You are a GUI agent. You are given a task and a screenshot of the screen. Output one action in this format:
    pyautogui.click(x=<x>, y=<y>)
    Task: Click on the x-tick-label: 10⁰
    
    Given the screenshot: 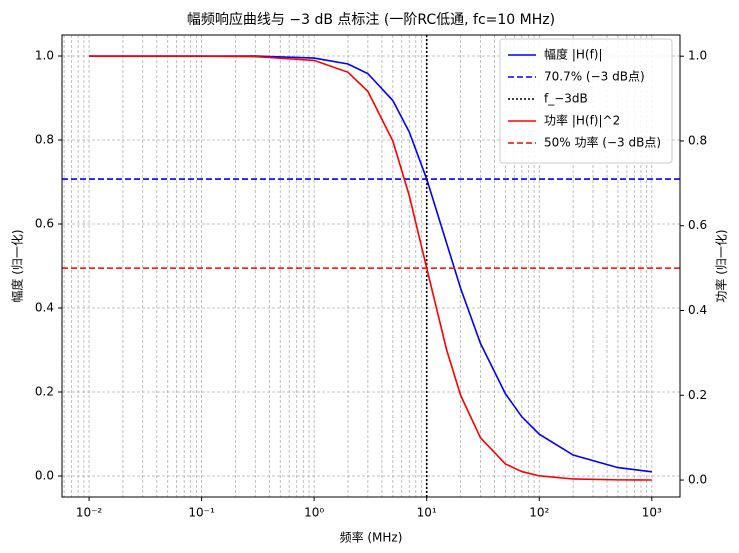 What is the action you would take?
    pyautogui.click(x=314, y=513)
    